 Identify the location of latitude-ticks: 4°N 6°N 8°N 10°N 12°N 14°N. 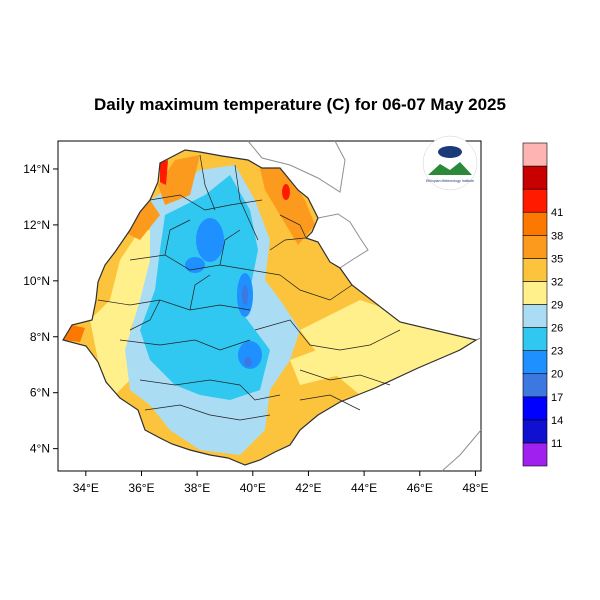
(40, 309).